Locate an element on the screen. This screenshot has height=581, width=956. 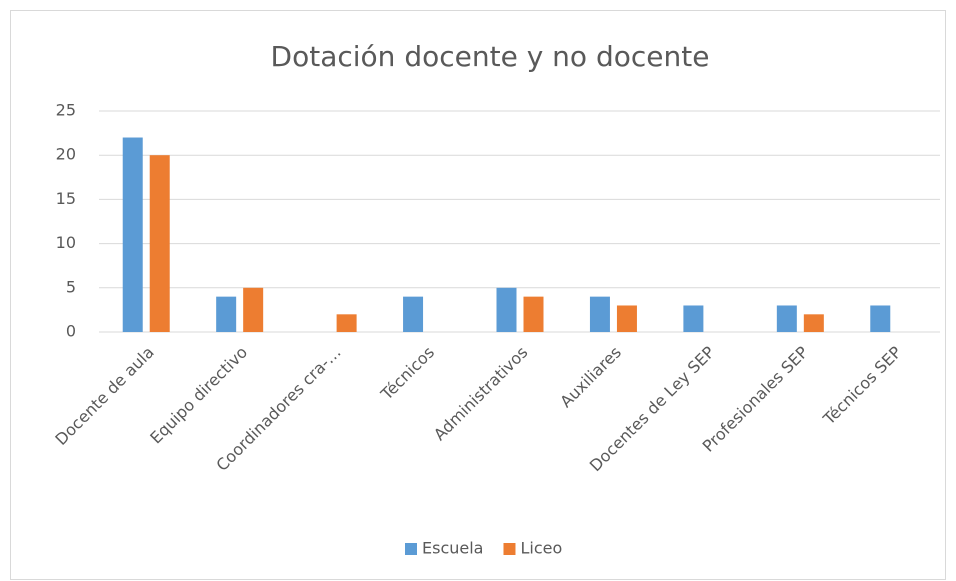
y-tick-label: 20 is located at coordinates (66, 154).